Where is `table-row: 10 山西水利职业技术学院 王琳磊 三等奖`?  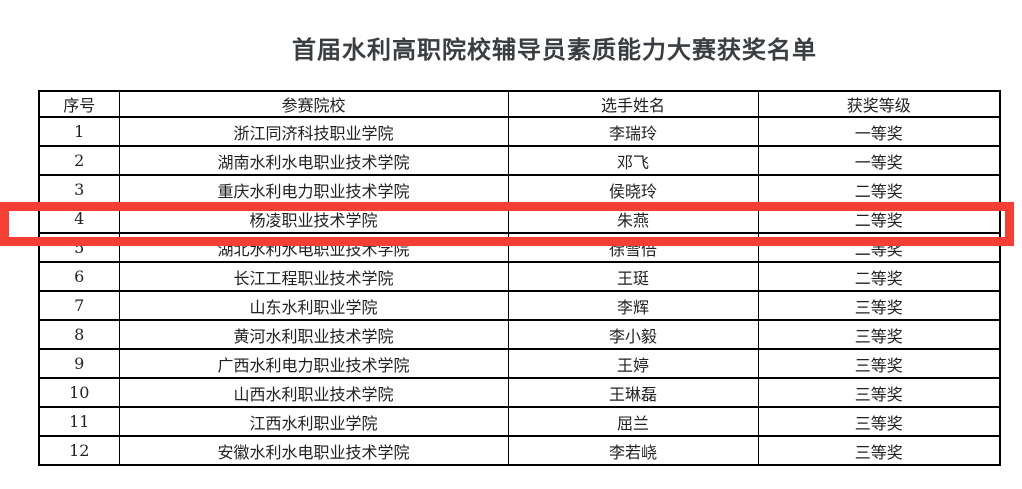
table-row: 10 山西水利职业技术学院 王琳磊 三等奖 is located at coordinates (519, 392).